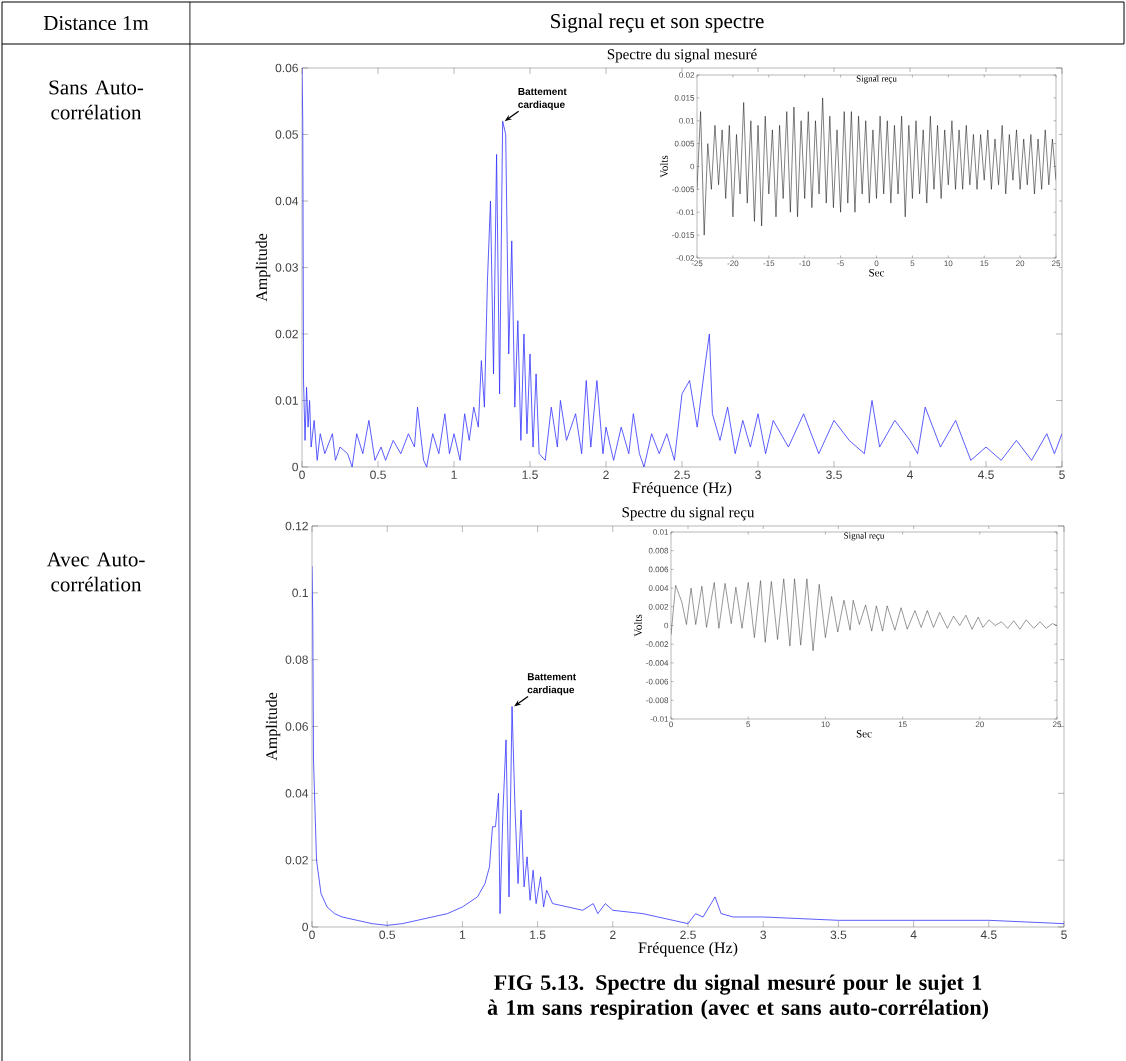  What do you see at coordinates (658, 550) in the screenshot?
I see `y-tick-label: 0.008` at bounding box center [658, 550].